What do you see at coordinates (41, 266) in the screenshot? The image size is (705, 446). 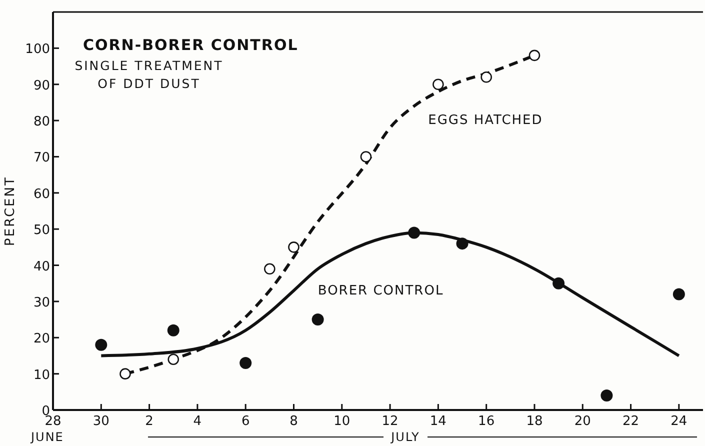 I see `y-tick-label: 40` at bounding box center [41, 266].